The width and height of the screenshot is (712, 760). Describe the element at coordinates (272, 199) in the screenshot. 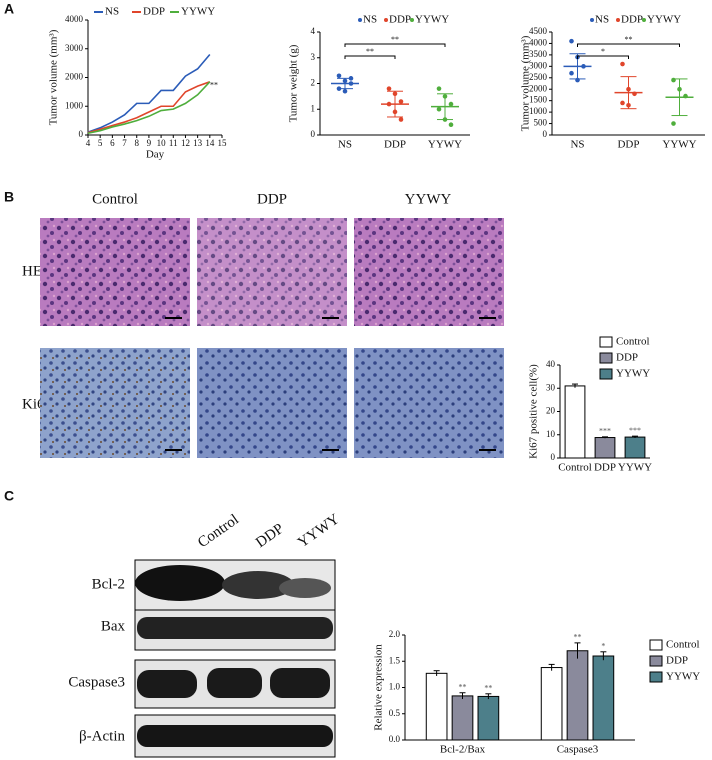

I see `column-label: DDP` at that location.